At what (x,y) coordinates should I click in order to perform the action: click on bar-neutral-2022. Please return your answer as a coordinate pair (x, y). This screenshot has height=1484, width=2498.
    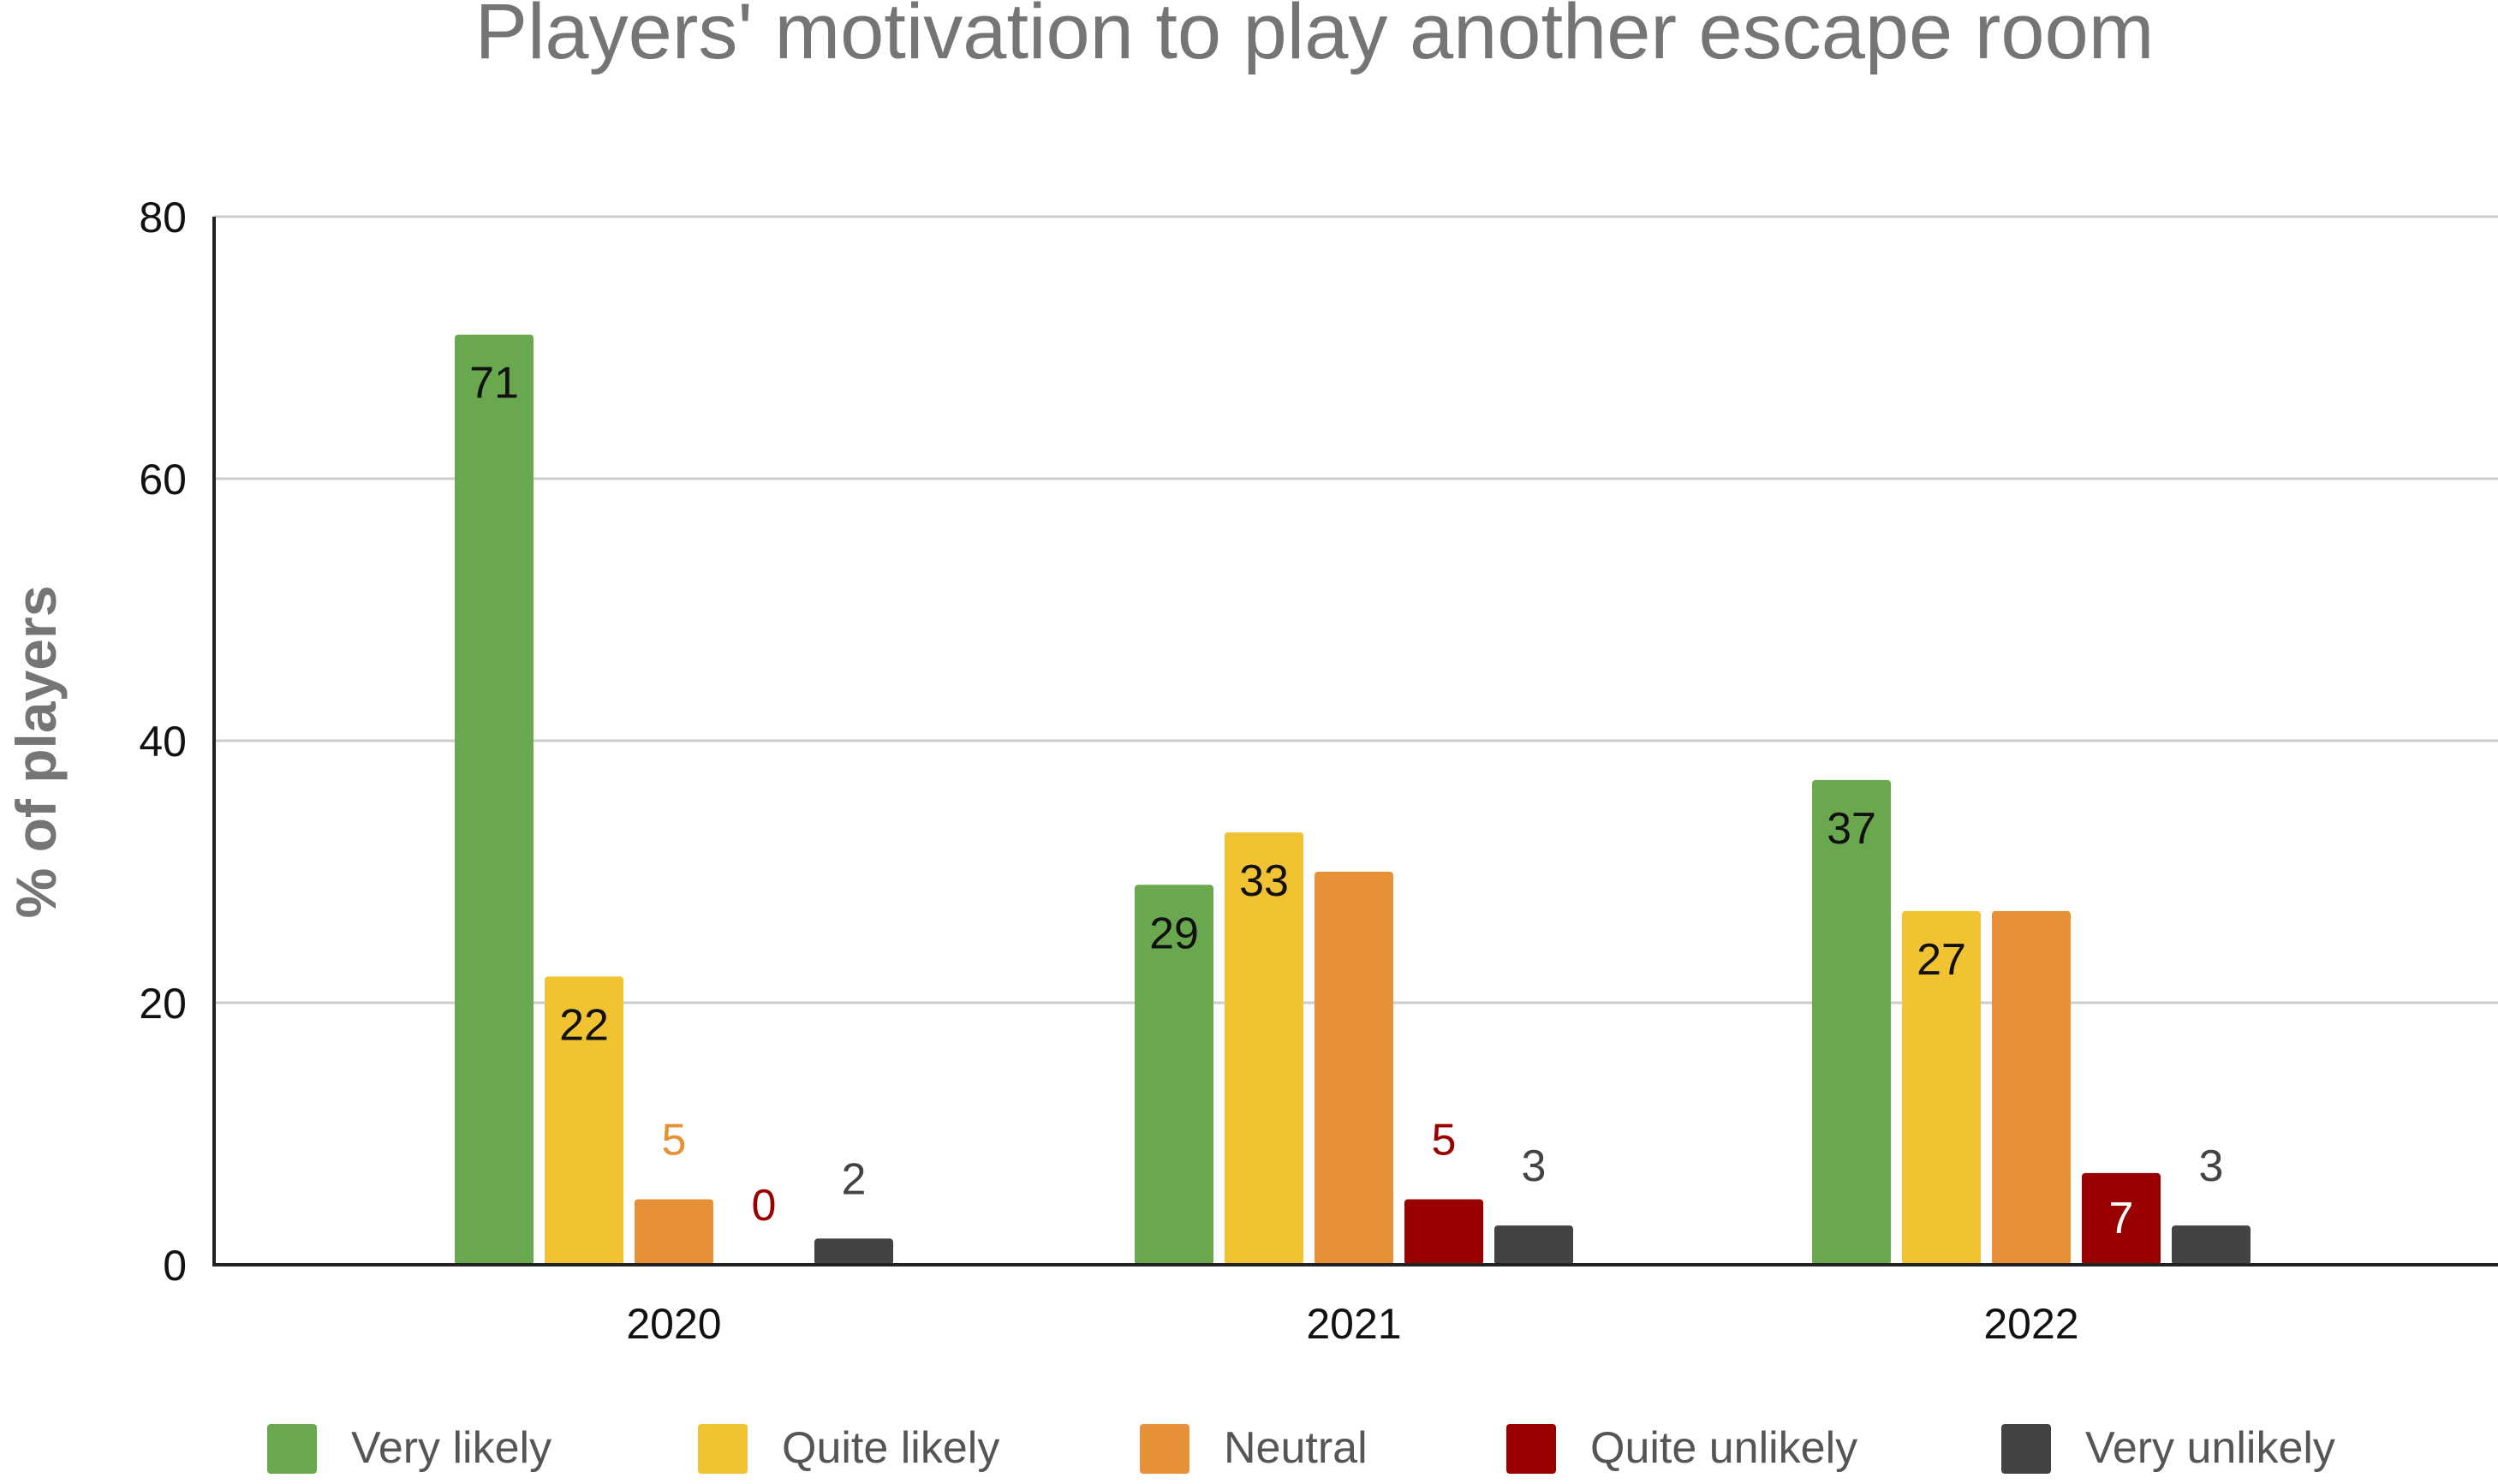
    Looking at the image, I should click on (2031, 1087).